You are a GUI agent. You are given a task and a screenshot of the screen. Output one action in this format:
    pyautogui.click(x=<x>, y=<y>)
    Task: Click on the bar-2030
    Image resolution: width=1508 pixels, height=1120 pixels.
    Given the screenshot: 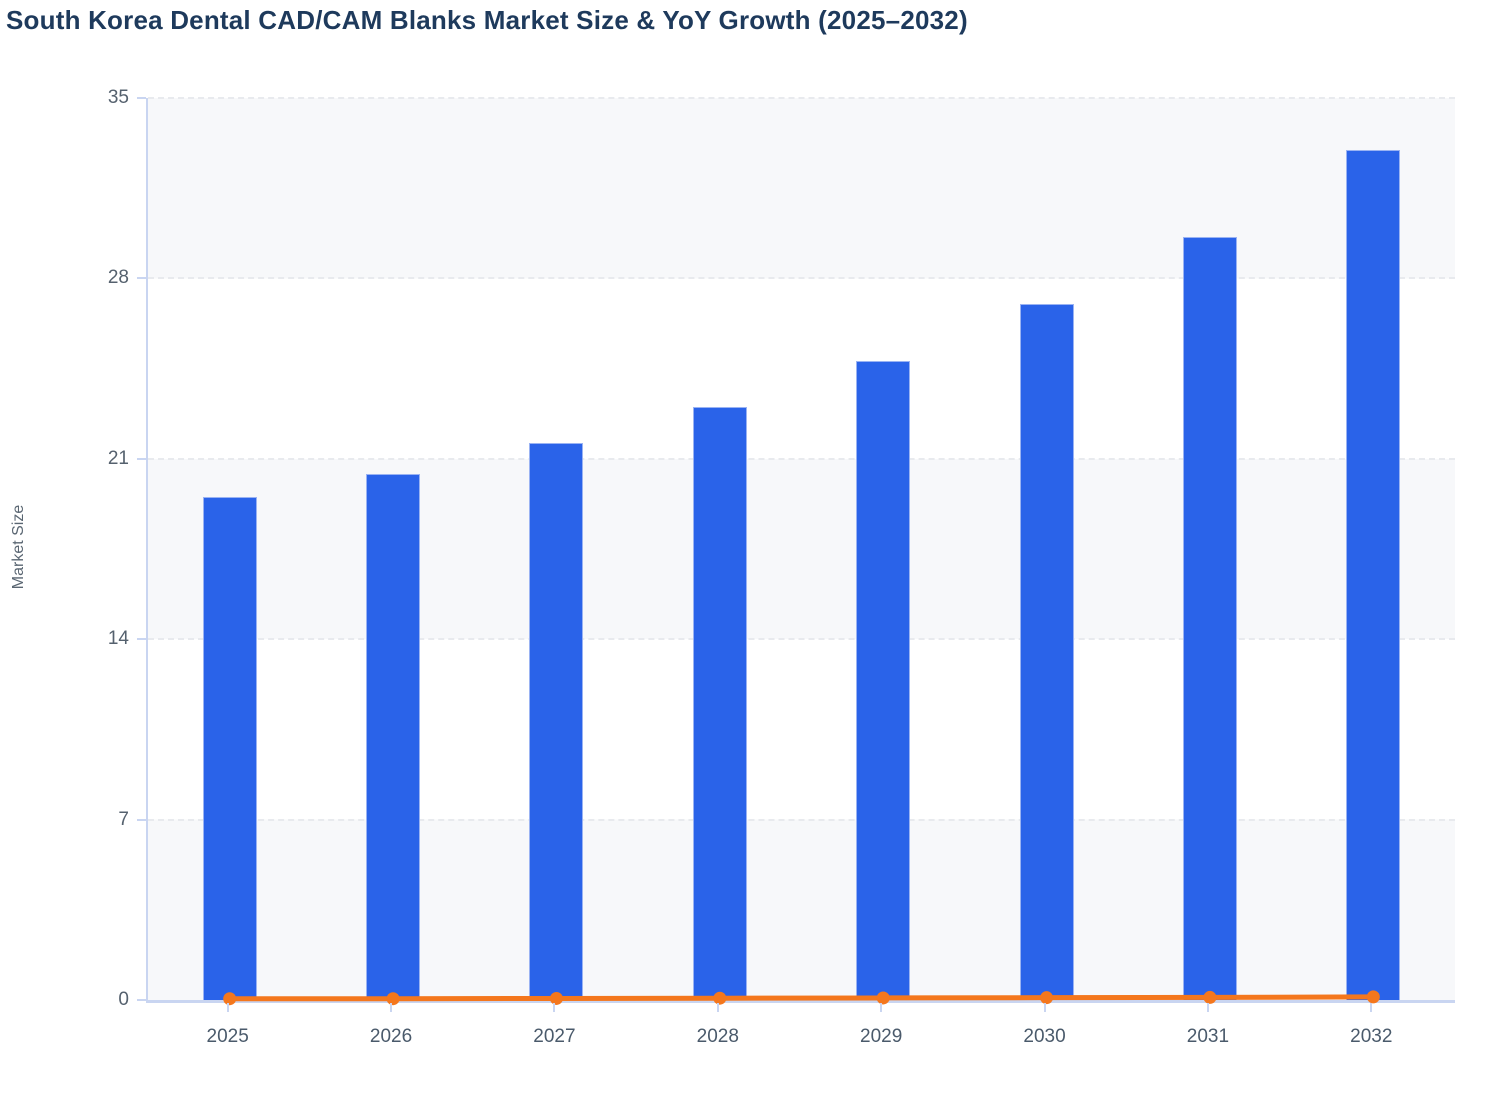 What is the action you would take?
    pyautogui.click(x=1046, y=652)
    